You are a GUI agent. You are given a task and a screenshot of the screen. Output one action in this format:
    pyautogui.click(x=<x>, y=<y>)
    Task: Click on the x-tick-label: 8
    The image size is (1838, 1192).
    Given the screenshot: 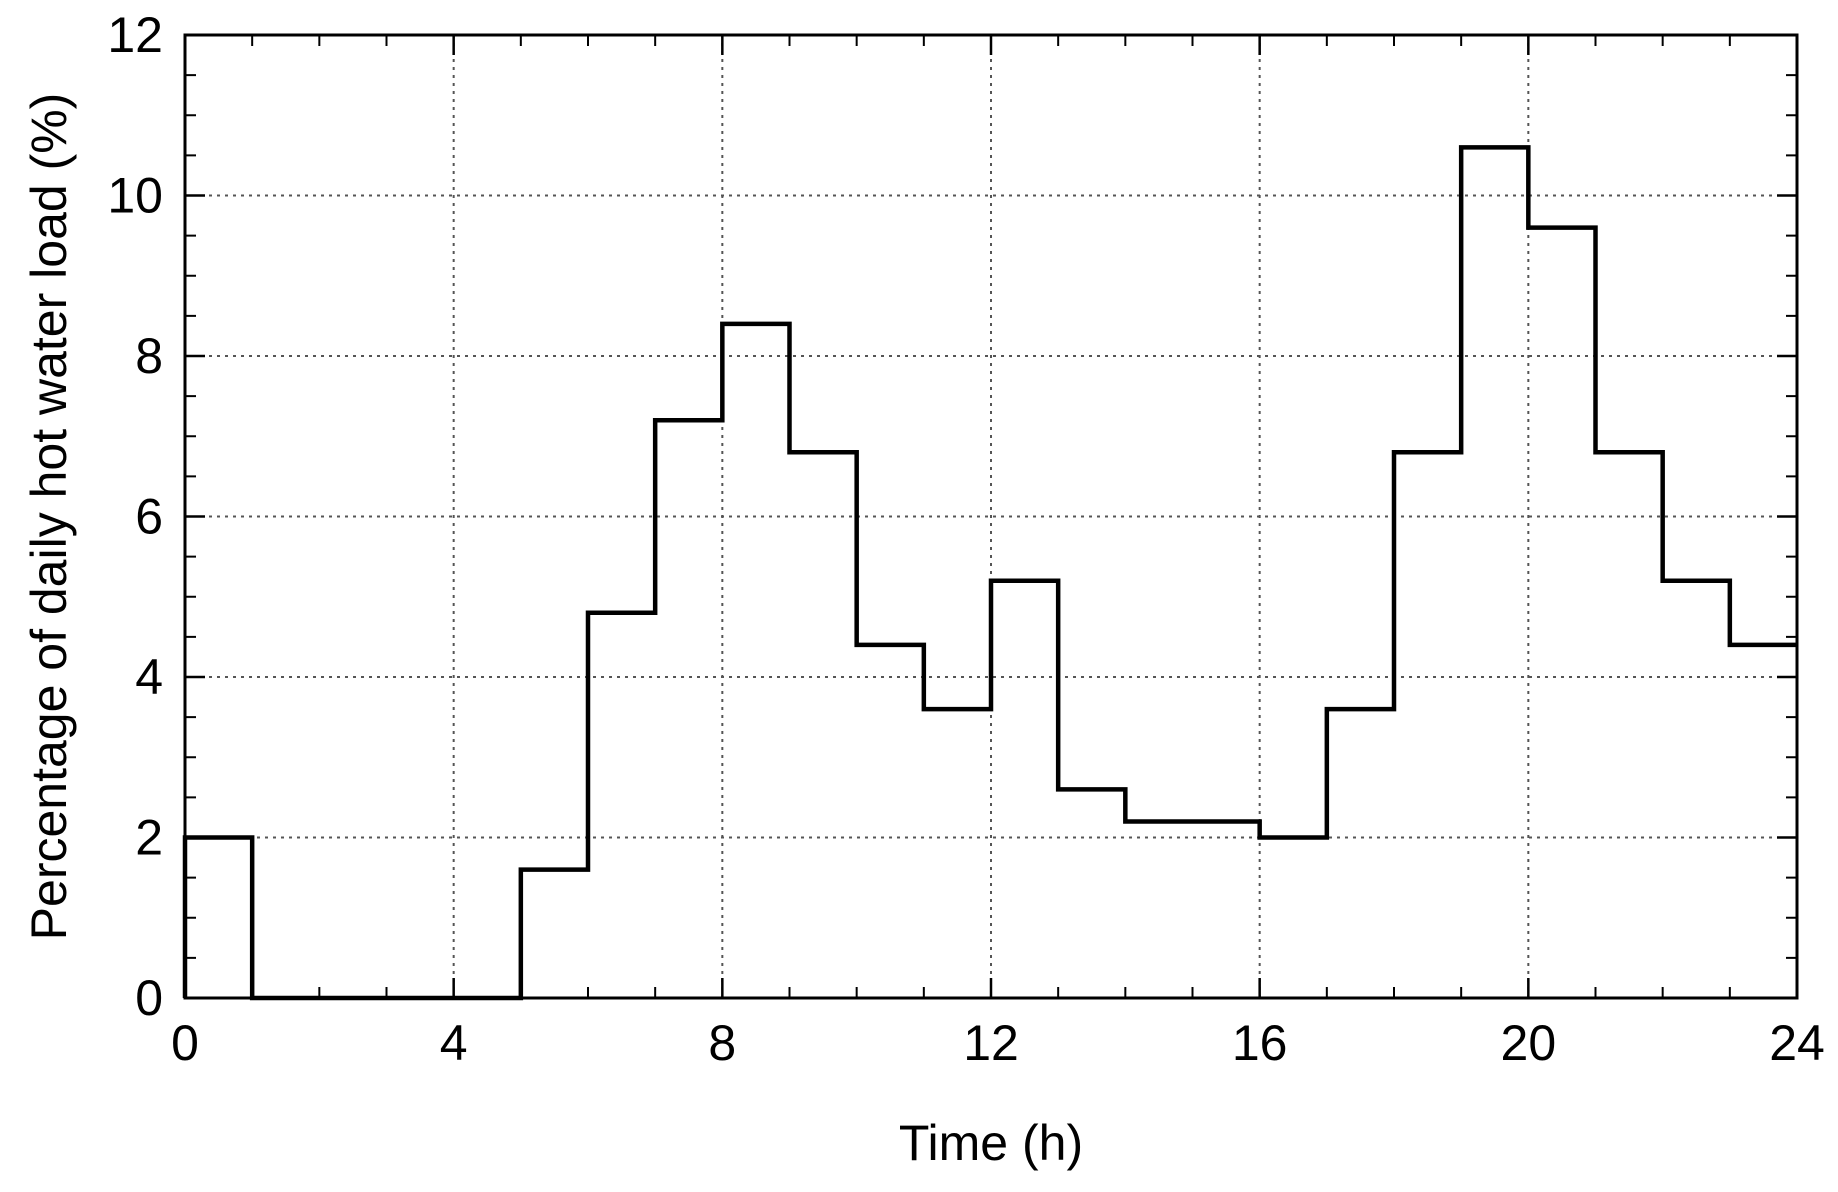 What is the action you would take?
    pyautogui.click(x=722, y=1043)
    